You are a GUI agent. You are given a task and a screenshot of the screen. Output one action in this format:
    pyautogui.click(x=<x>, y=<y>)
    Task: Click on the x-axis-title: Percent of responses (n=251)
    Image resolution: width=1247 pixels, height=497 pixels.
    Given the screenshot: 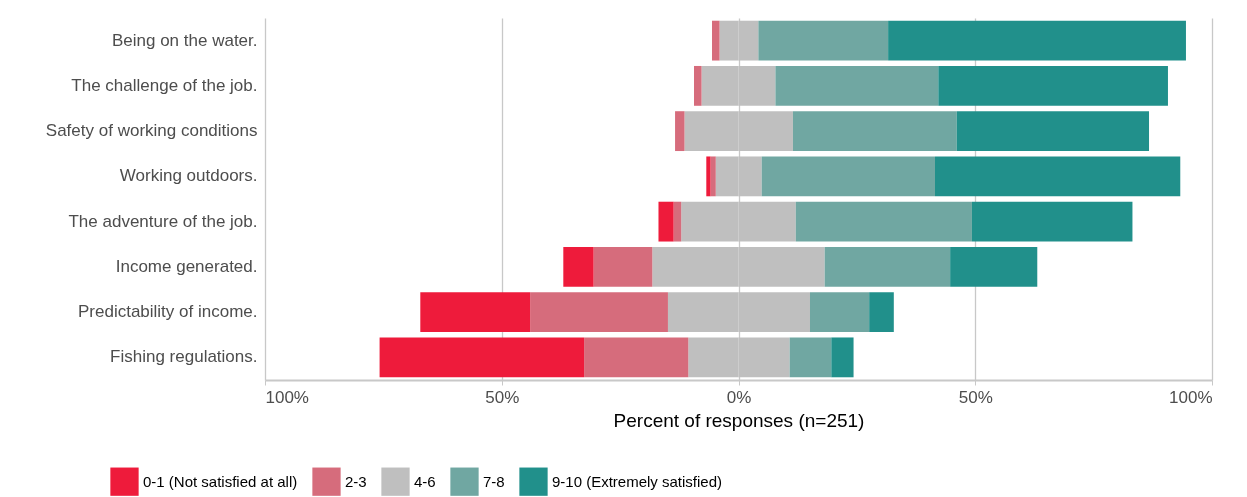 What is the action you would take?
    pyautogui.click(x=739, y=420)
    